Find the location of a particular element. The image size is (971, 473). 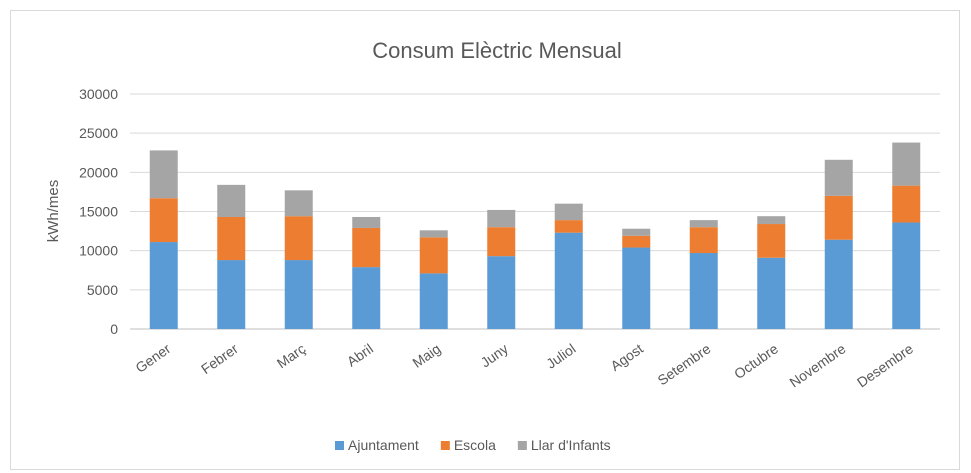

y-tick-label: 5000 is located at coordinates (102, 290).